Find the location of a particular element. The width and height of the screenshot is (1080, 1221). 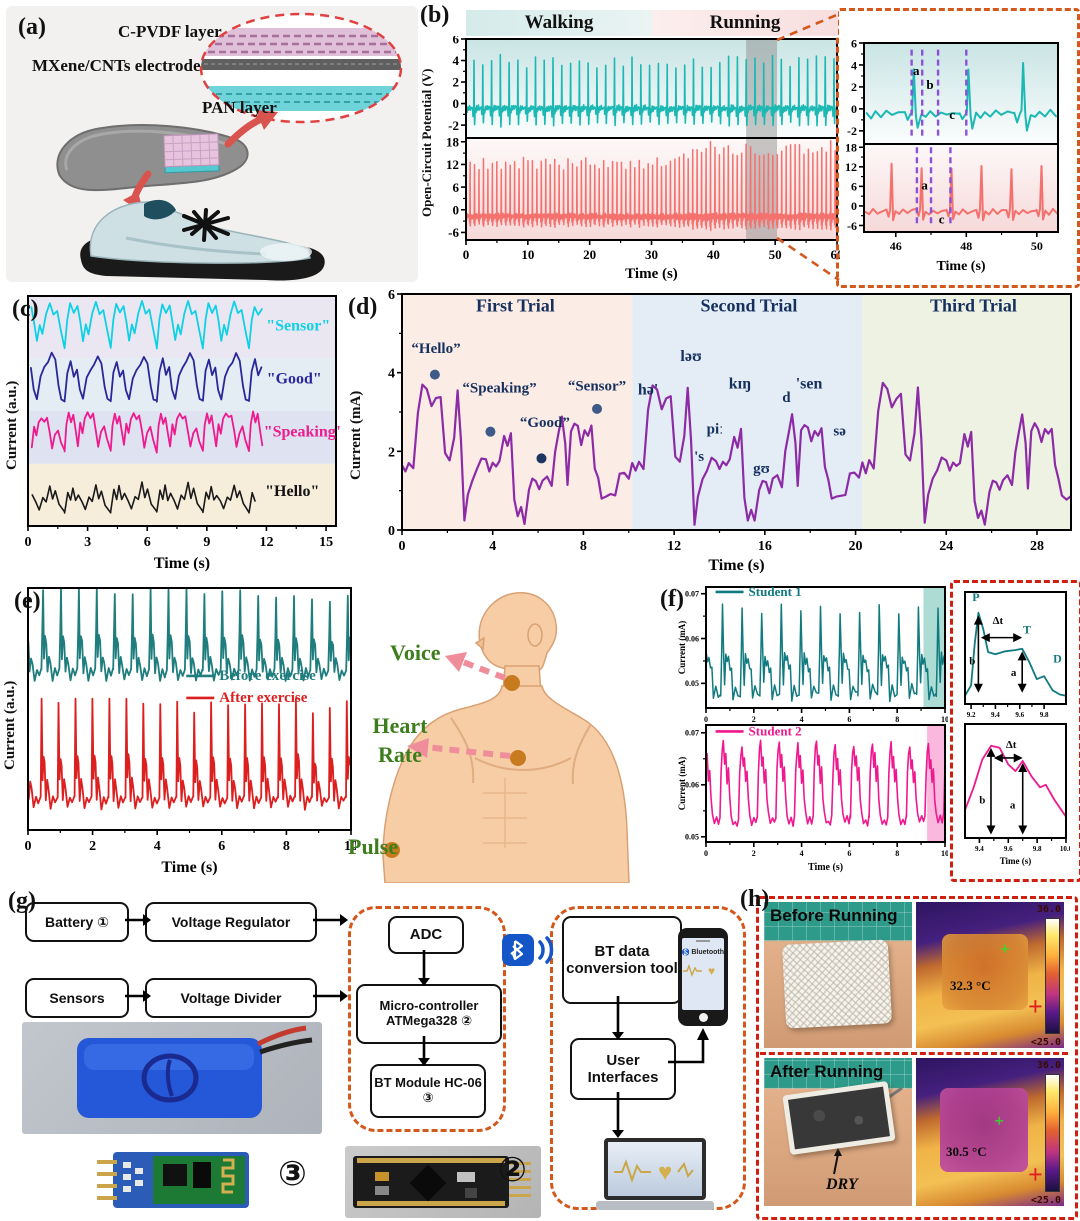

insole is located at coordinates (152, 158).